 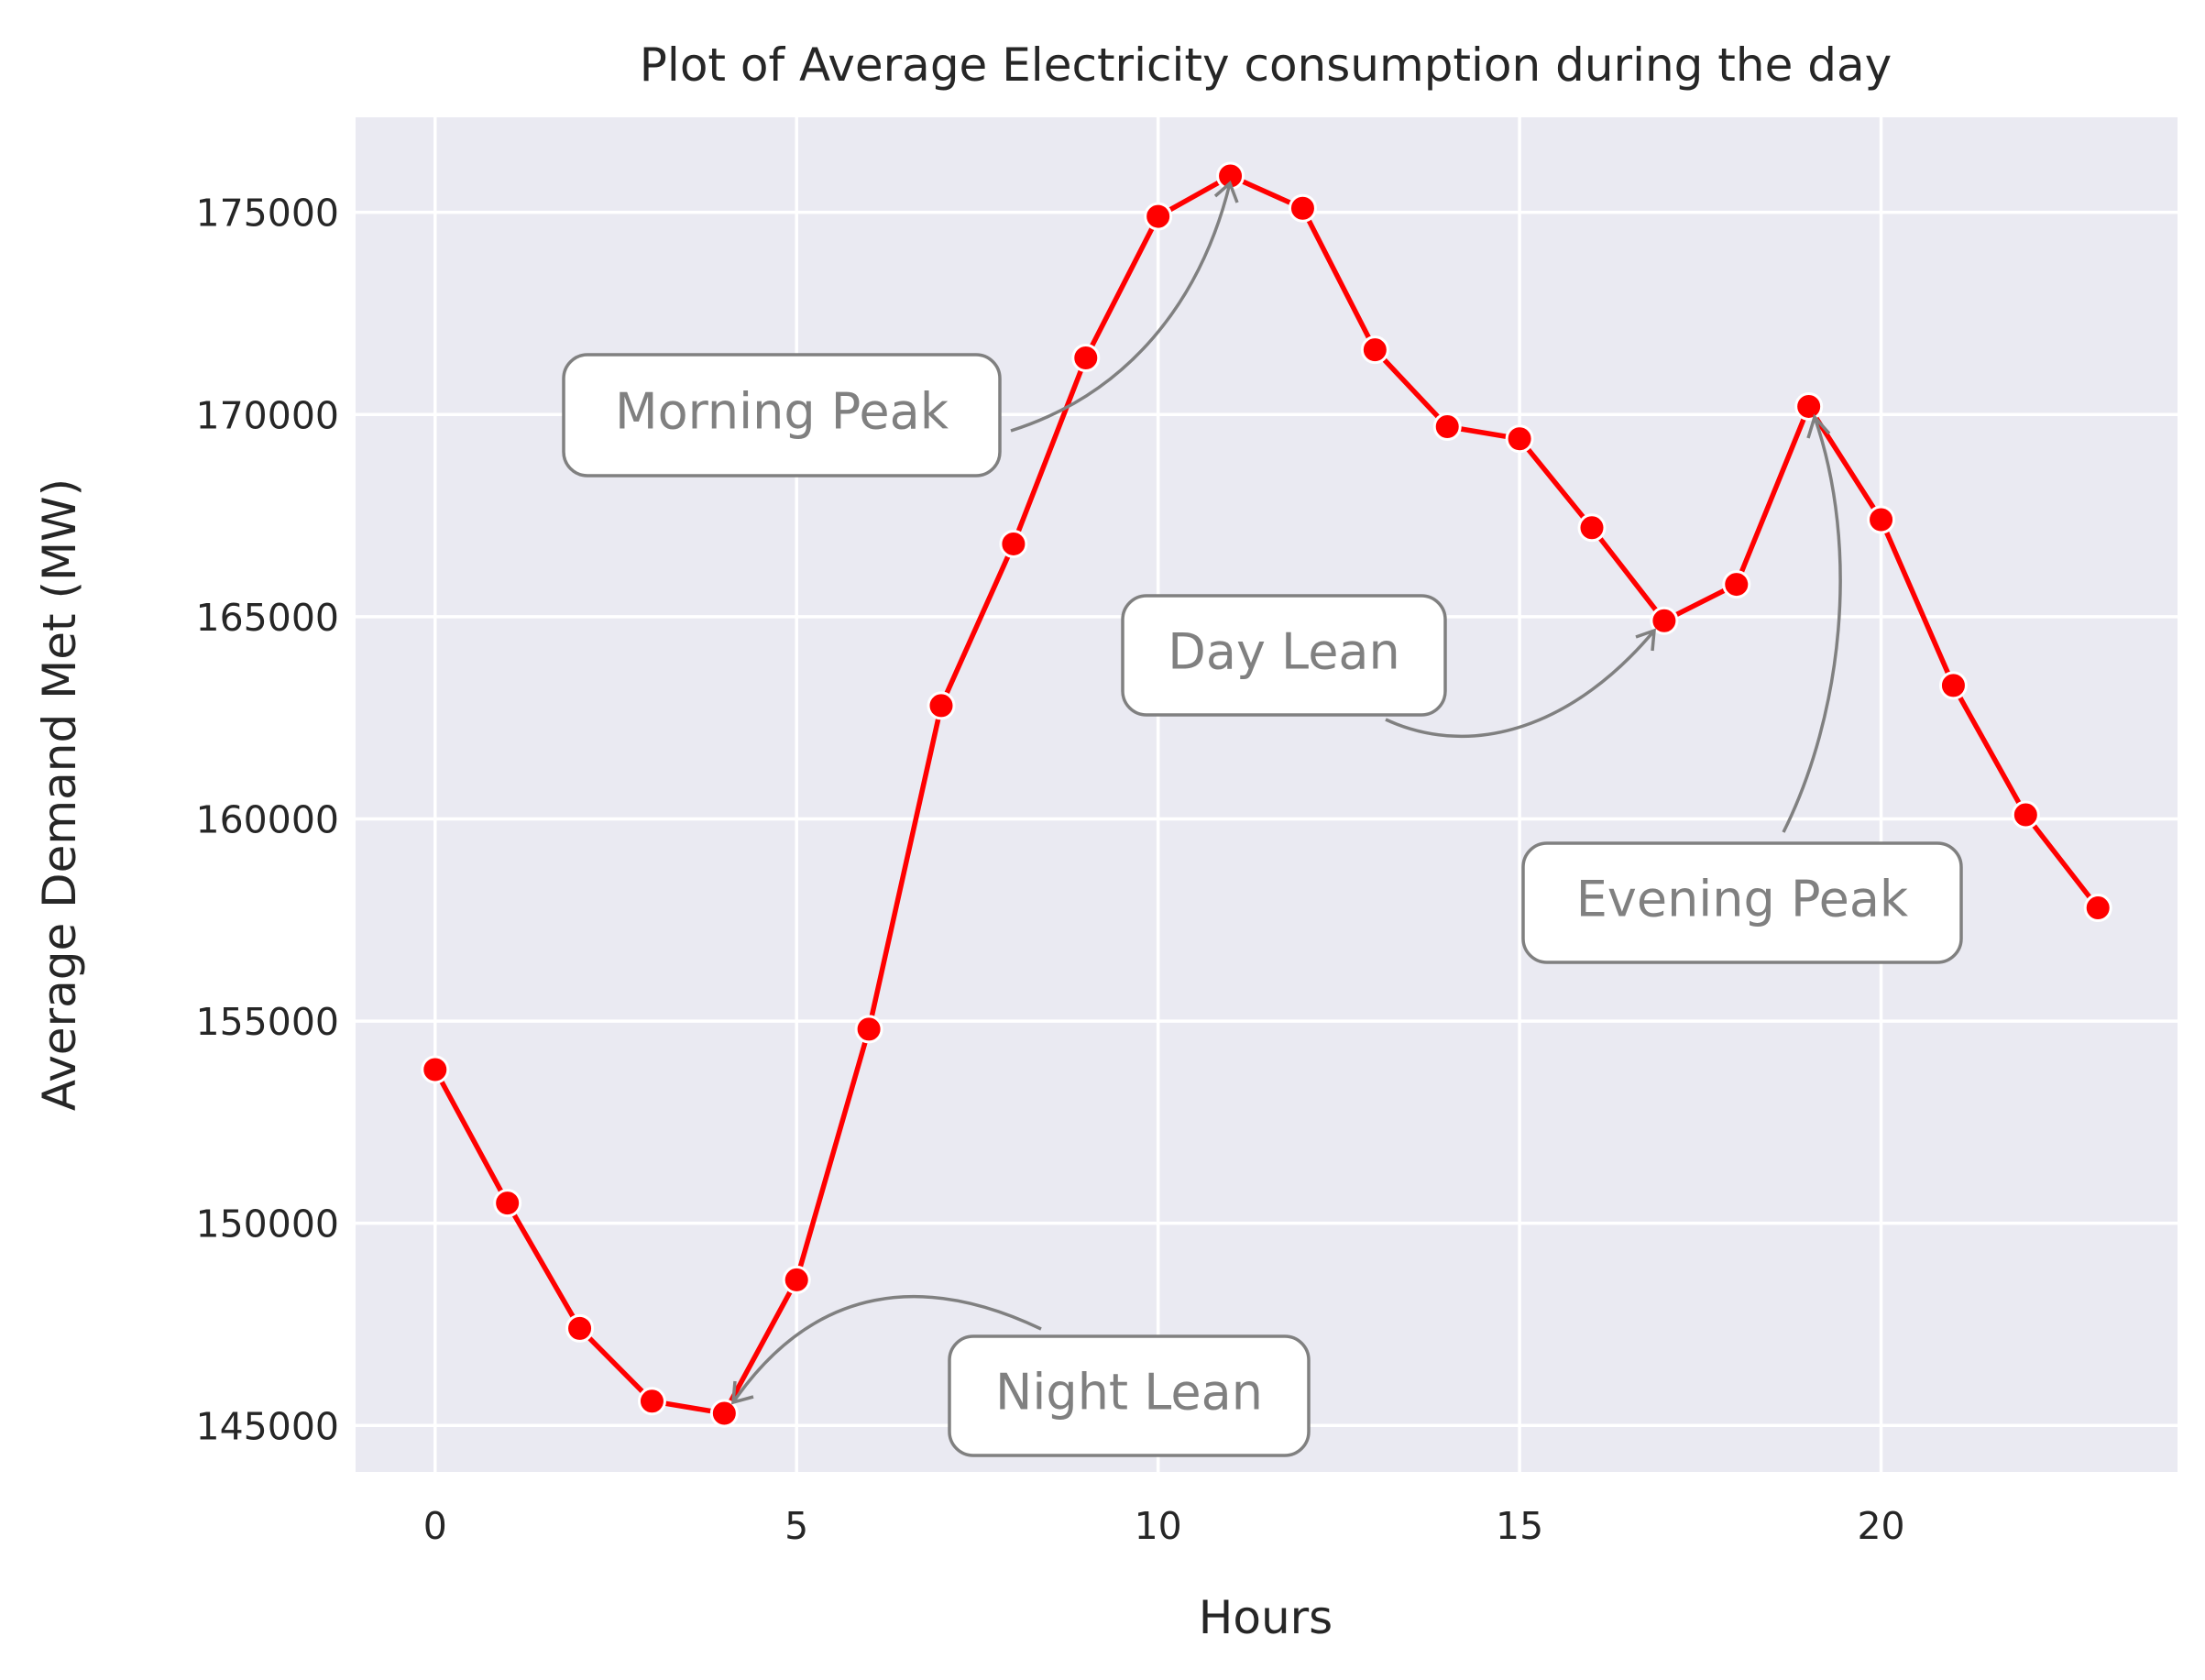 I want to click on annotation-day-lean: Day Lean, so click(x=1389, y=666).